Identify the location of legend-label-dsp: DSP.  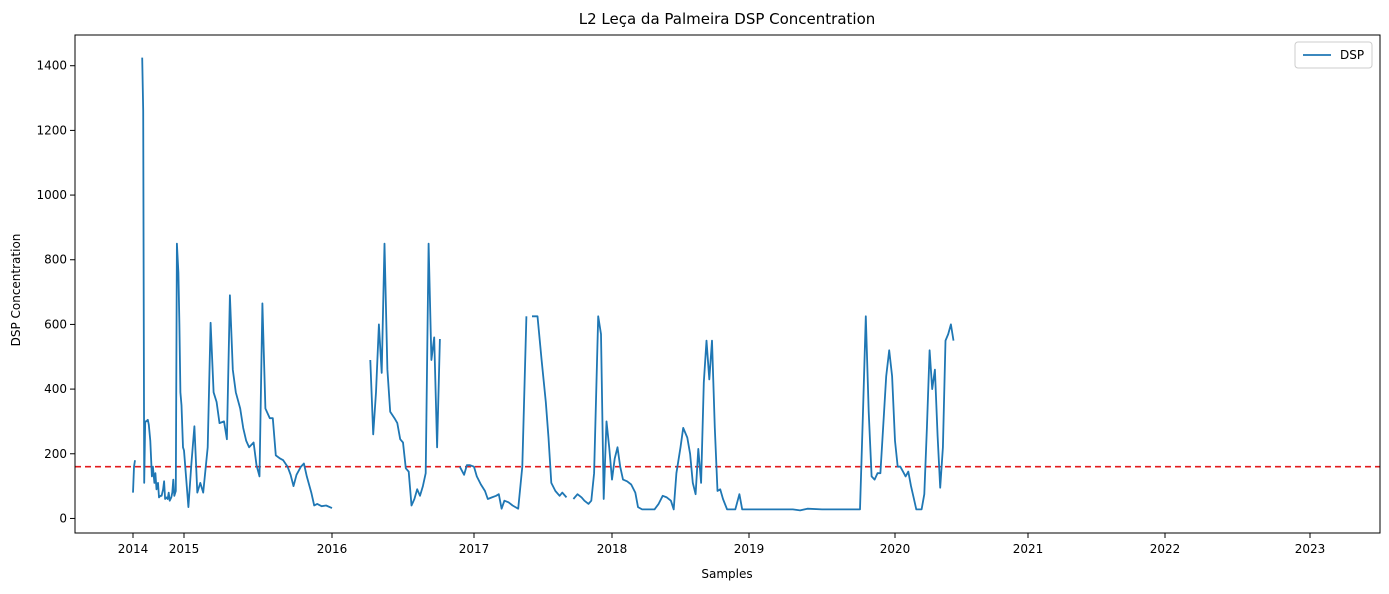
(1352, 55).